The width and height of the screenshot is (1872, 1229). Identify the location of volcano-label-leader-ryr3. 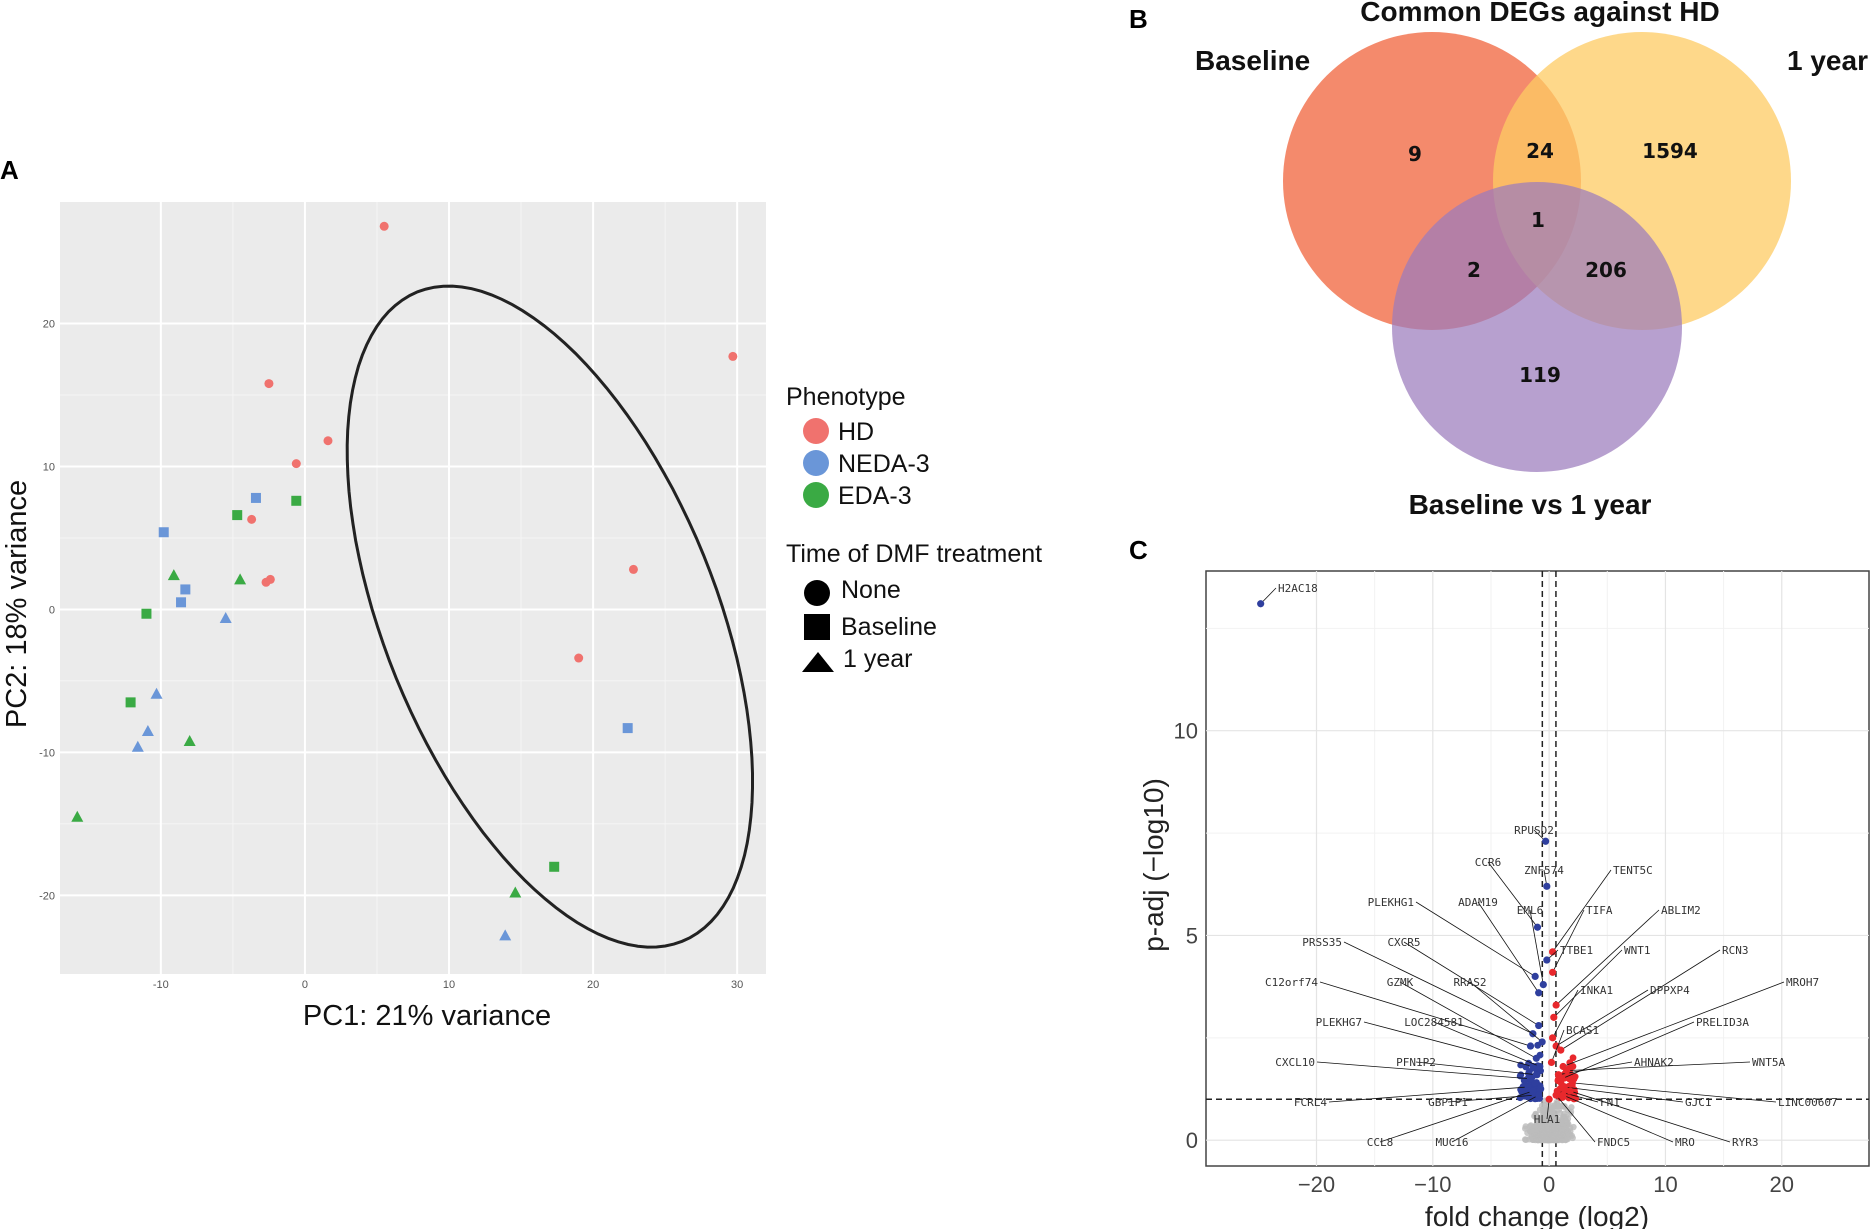
(1650, 1116).